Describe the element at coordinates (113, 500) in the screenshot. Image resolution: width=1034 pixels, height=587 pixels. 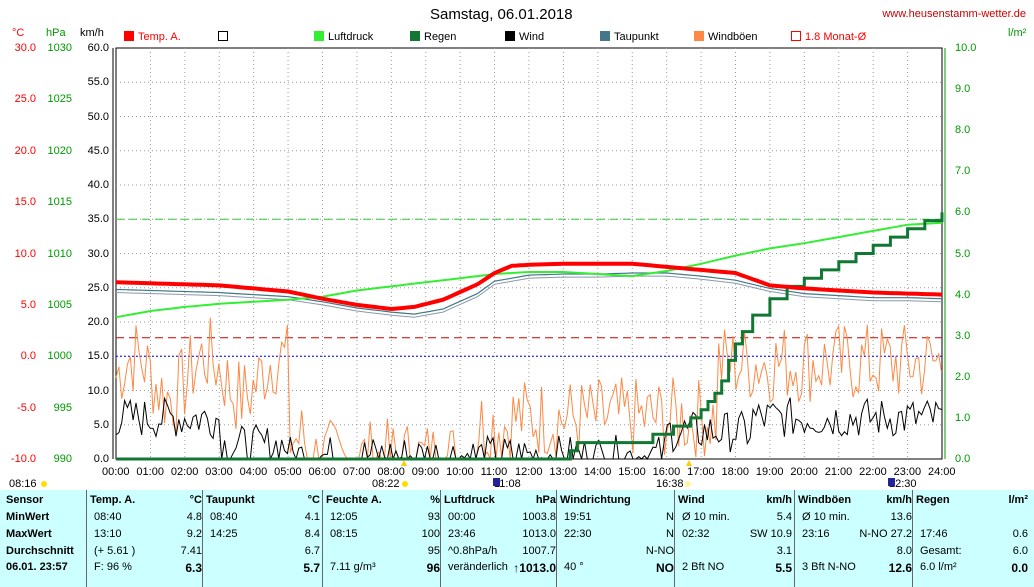
I see `column-header: Temp. A.` at that location.